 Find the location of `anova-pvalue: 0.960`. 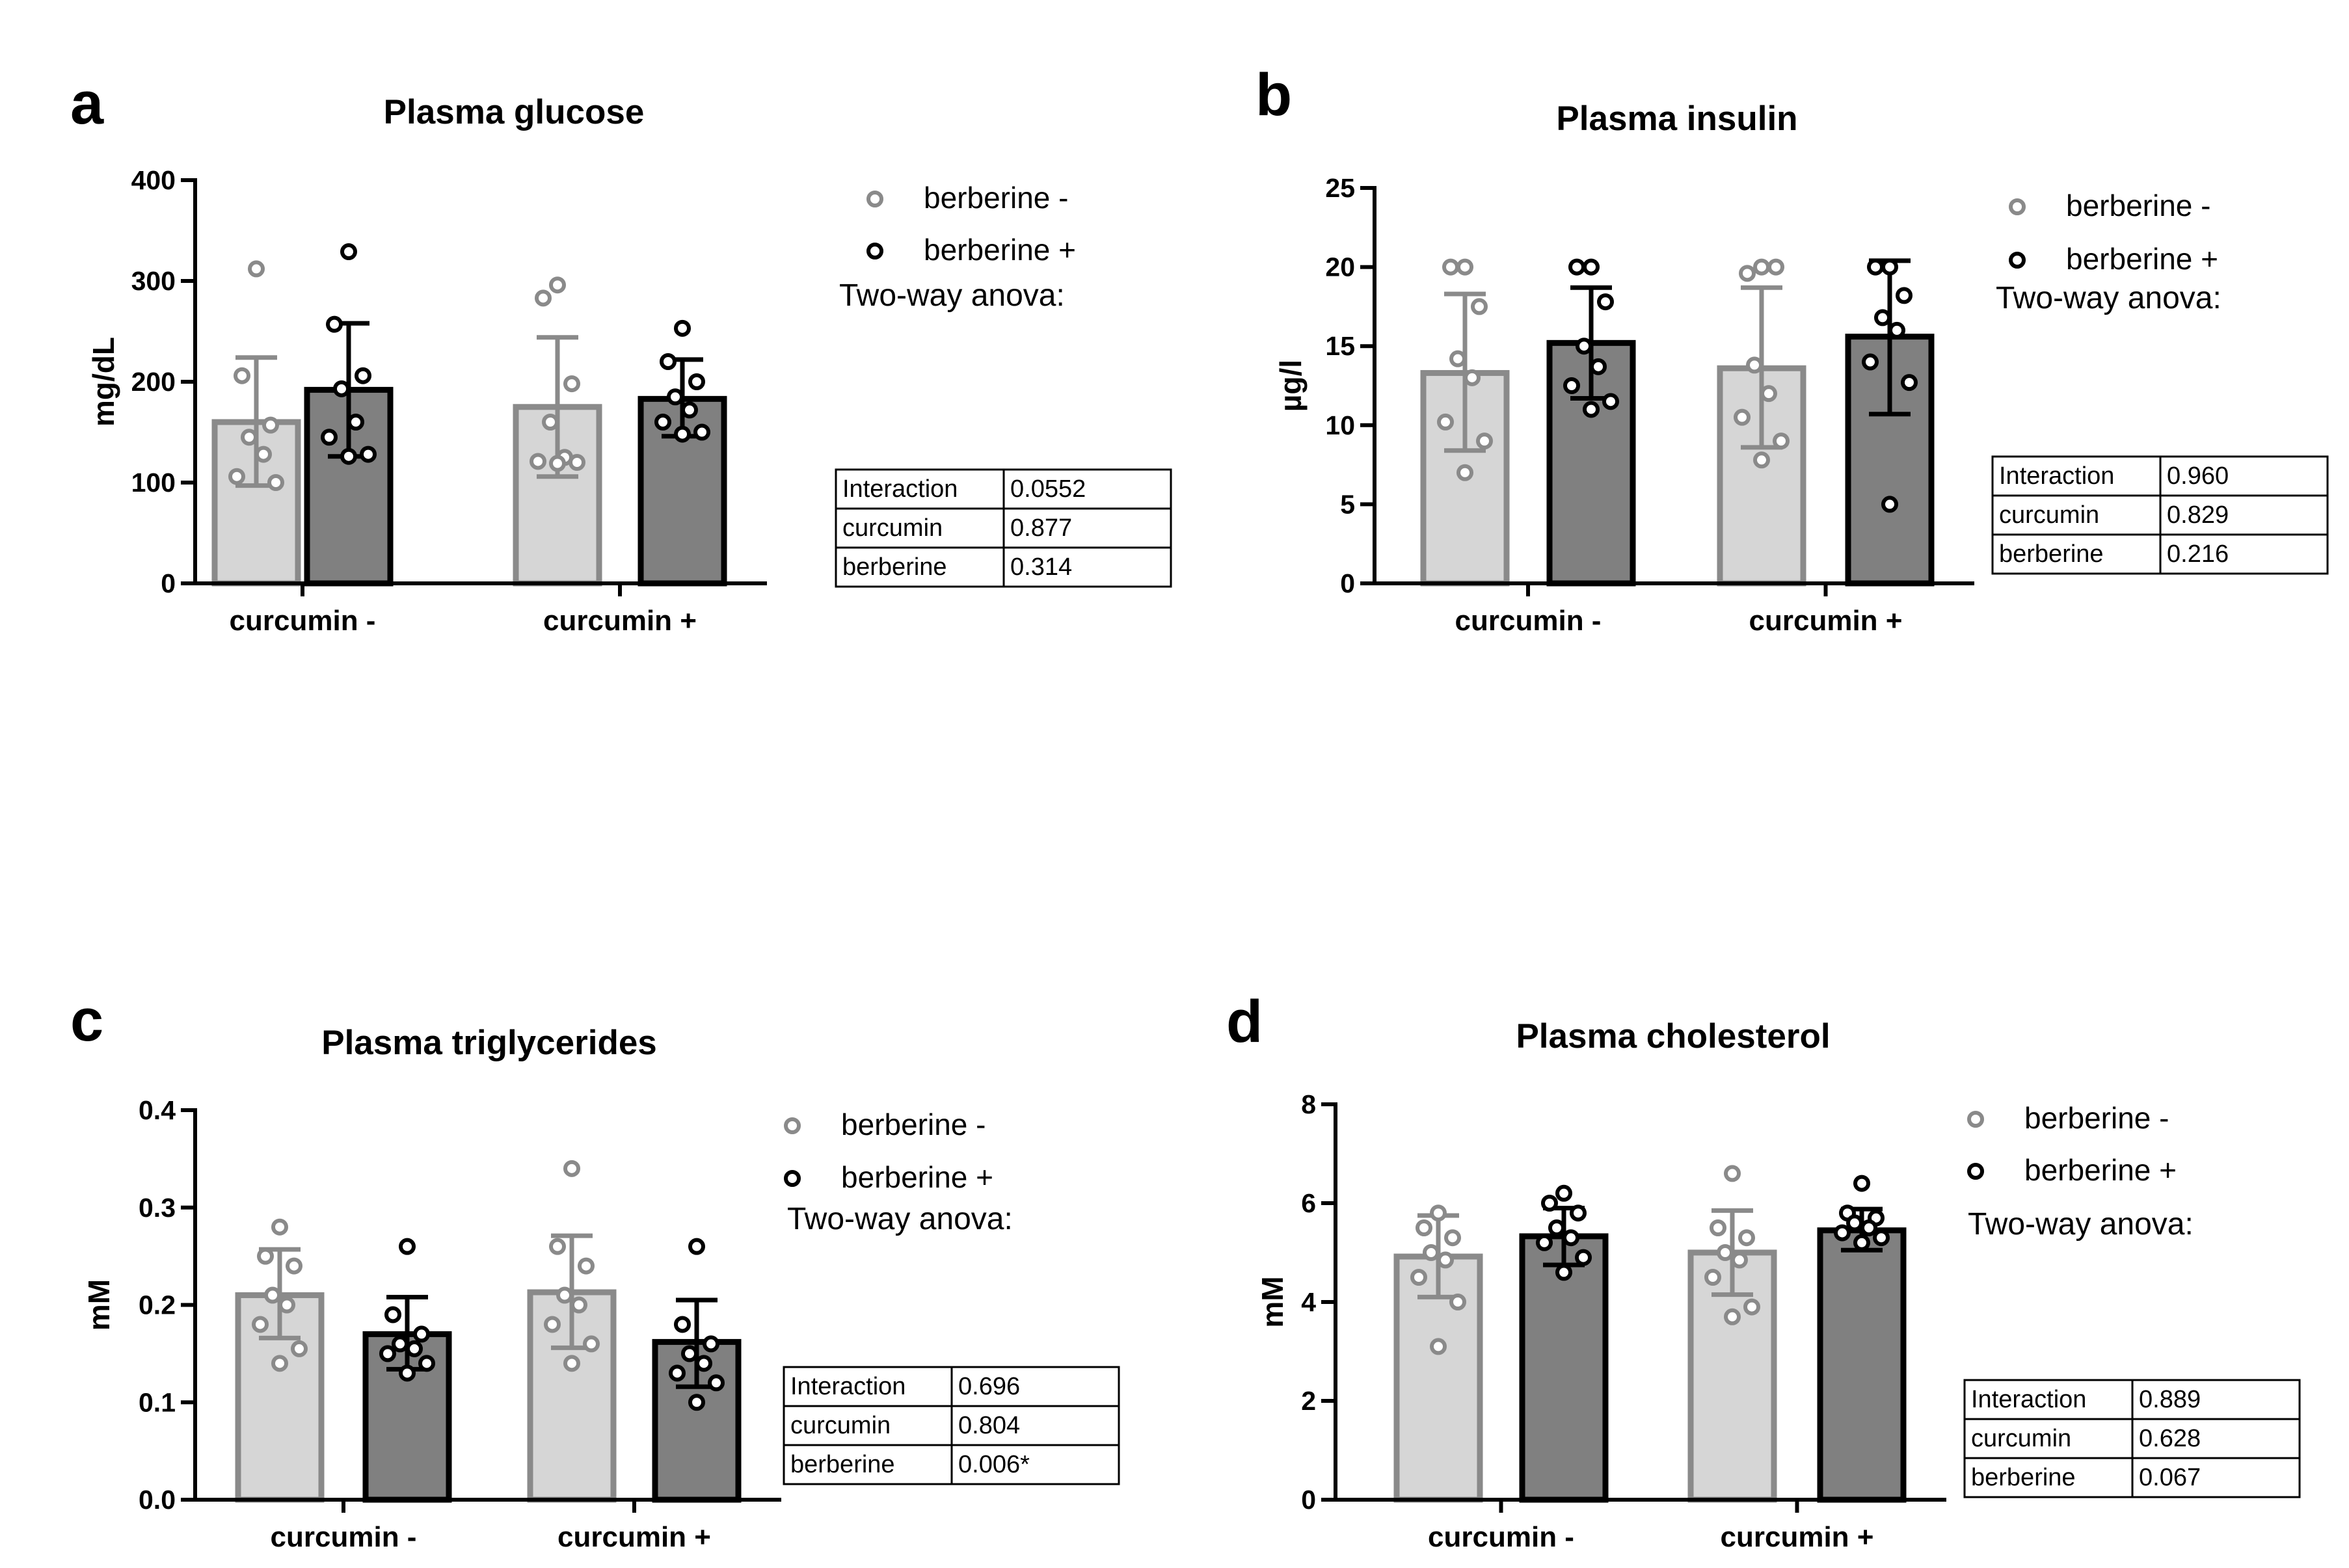

anova-pvalue: 0.960 is located at coordinates (2198, 476).